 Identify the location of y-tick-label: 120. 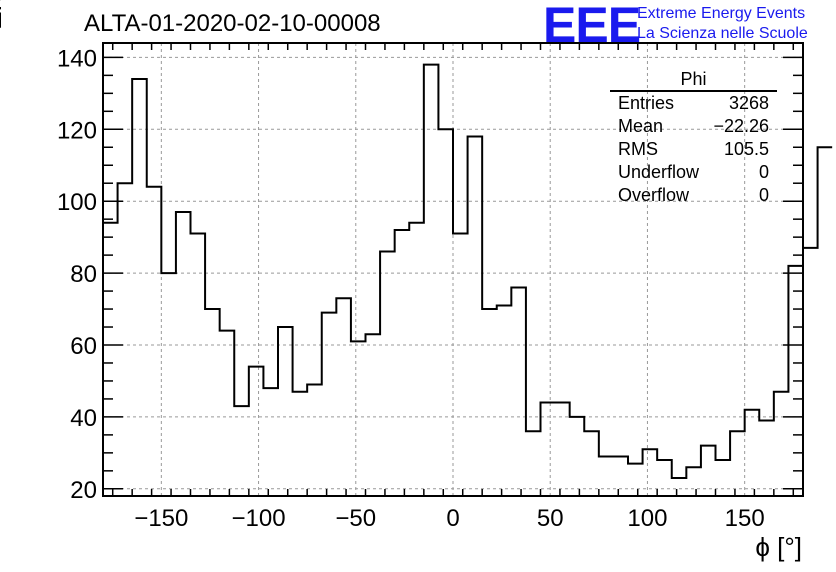
(77, 130).